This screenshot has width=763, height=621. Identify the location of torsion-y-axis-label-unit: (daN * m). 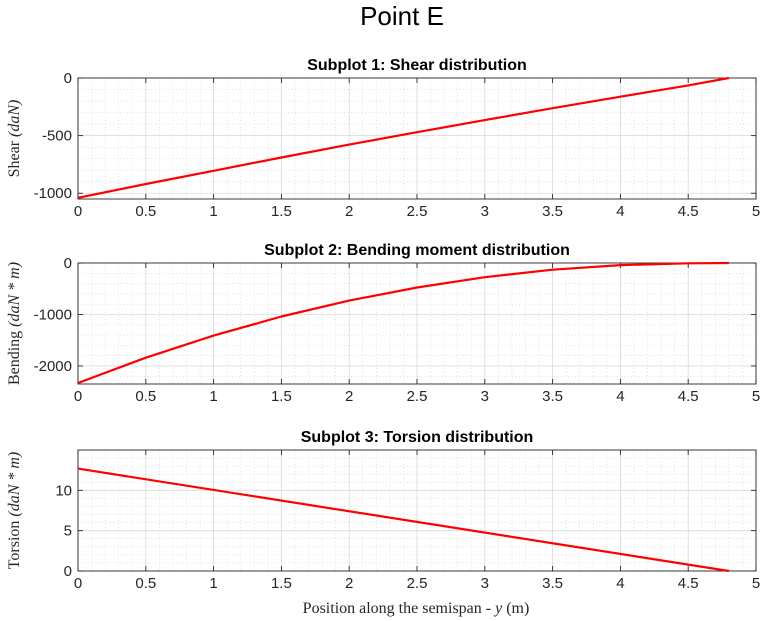
(14, 484).